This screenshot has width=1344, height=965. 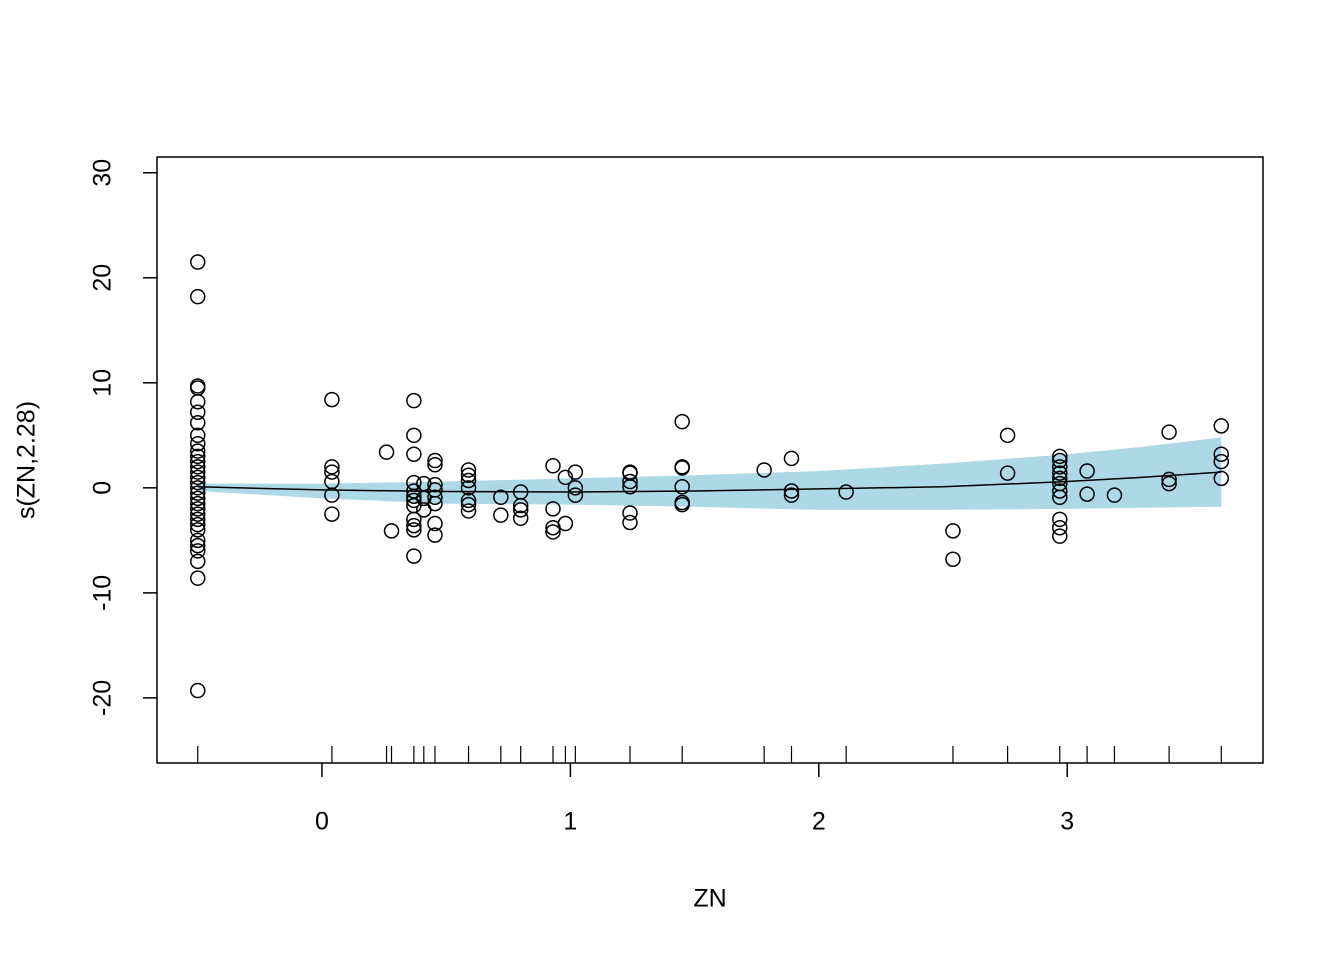 I want to click on y-axis-label: s(ZN,2.28), so click(x=27, y=460).